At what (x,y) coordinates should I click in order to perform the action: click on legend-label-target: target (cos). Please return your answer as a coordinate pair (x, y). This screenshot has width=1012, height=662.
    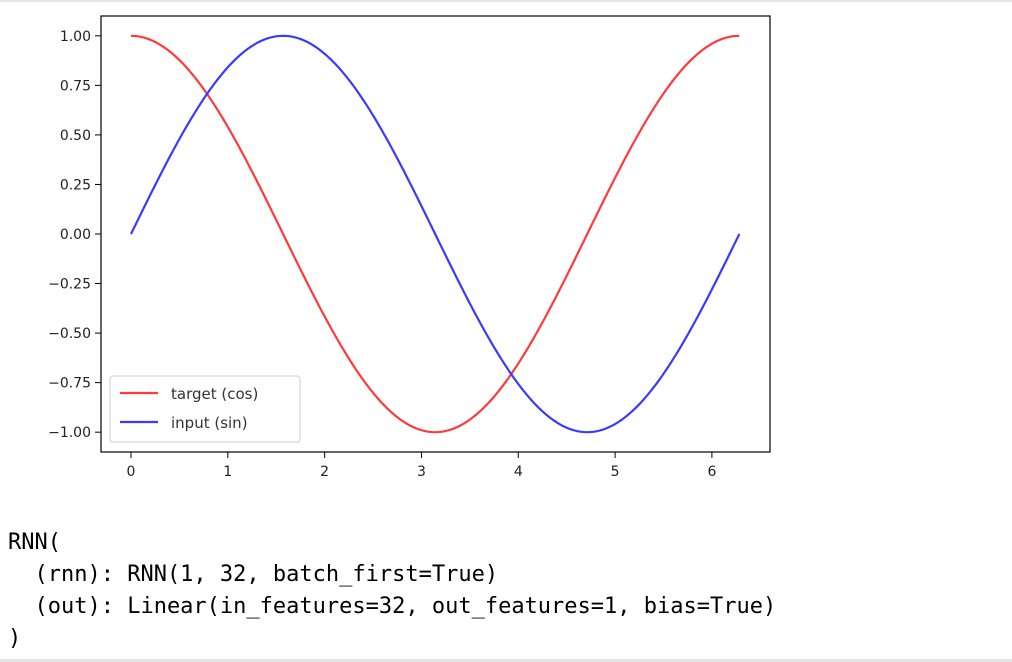
    Looking at the image, I should click on (214, 394).